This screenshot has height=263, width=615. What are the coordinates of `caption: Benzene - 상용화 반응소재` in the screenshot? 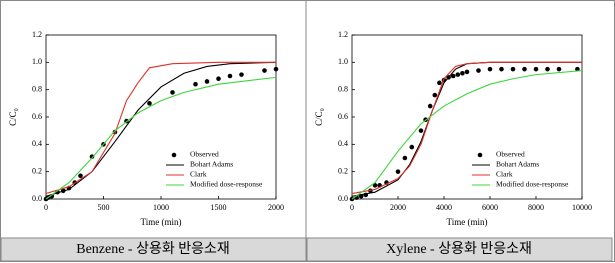 It's located at (153, 249).